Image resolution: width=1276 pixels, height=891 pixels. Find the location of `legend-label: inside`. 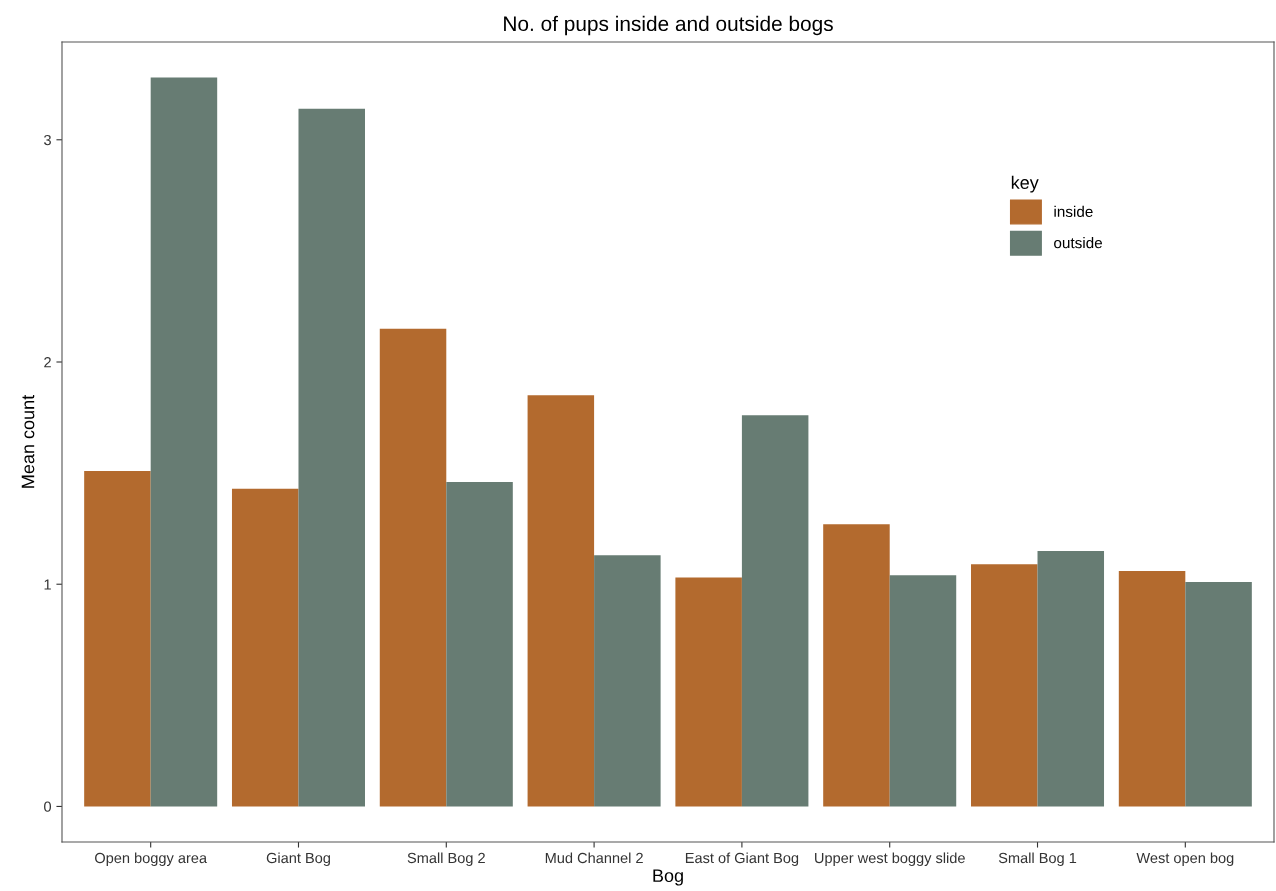

legend-label: inside is located at coordinates (1073, 211).